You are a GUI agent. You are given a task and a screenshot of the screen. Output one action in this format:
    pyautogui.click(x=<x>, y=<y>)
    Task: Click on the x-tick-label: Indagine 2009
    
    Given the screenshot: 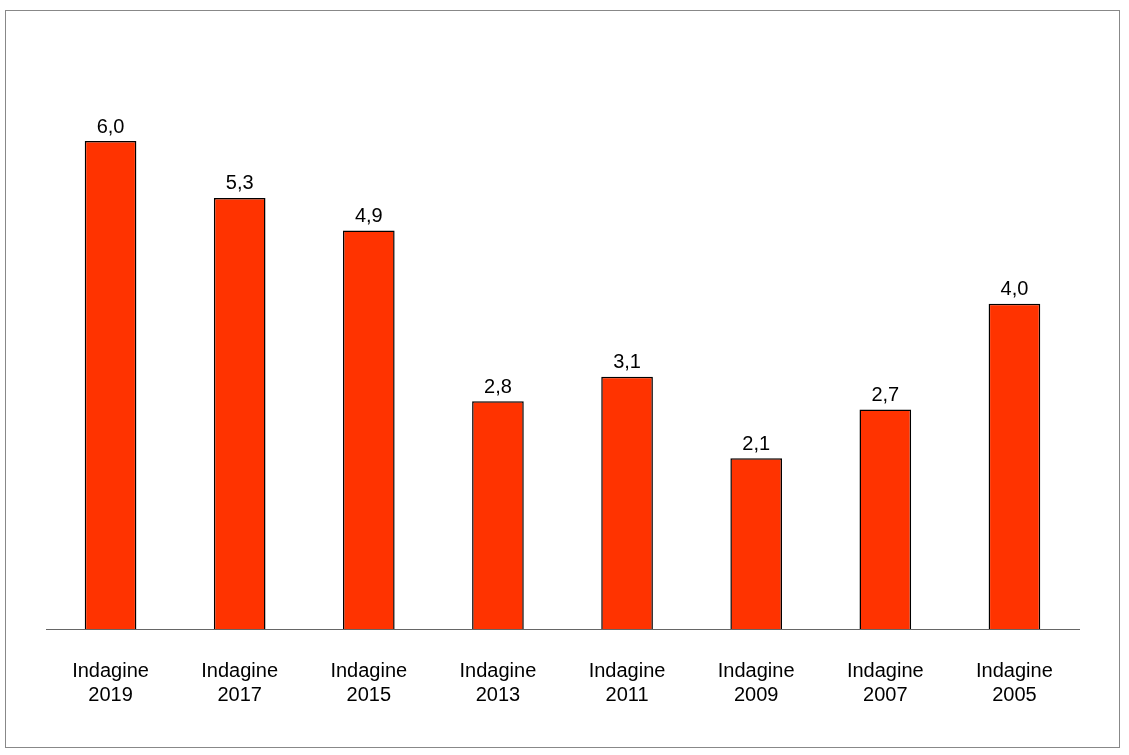 What is the action you would take?
    pyautogui.click(x=756, y=681)
    